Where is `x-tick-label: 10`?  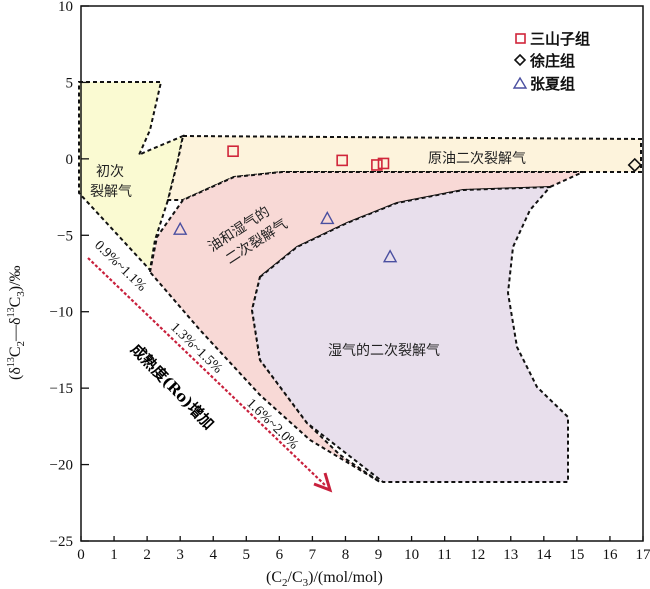 x-tick-label: 10 is located at coordinates (411, 555).